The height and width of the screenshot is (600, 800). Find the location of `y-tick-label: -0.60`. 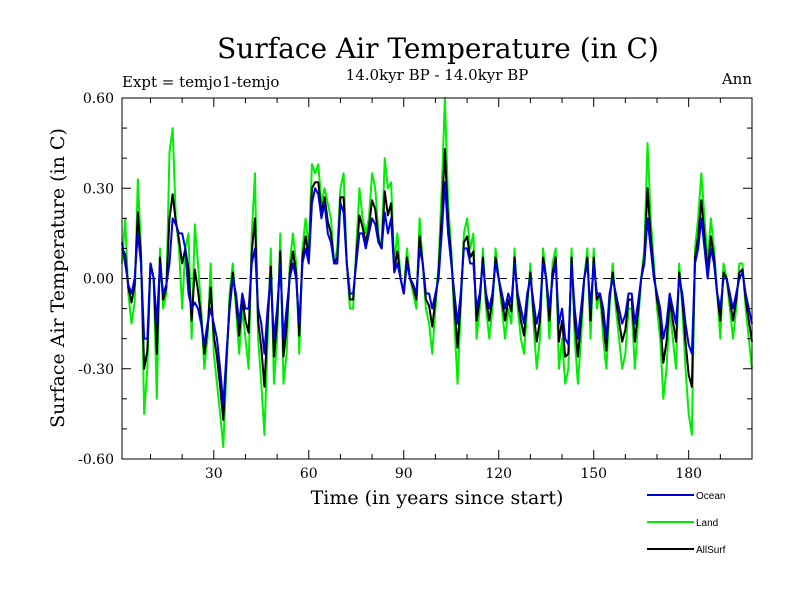

y-tick-label: -0.60 is located at coordinates (96, 460).